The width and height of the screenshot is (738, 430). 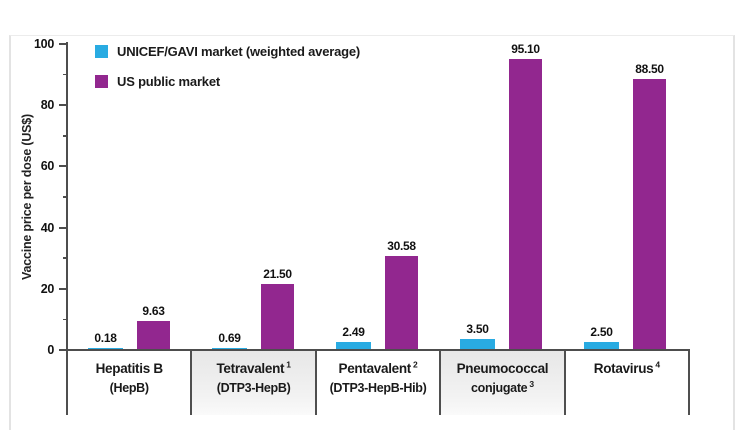 I want to click on y-tick-label: 20, so click(x=47, y=288).